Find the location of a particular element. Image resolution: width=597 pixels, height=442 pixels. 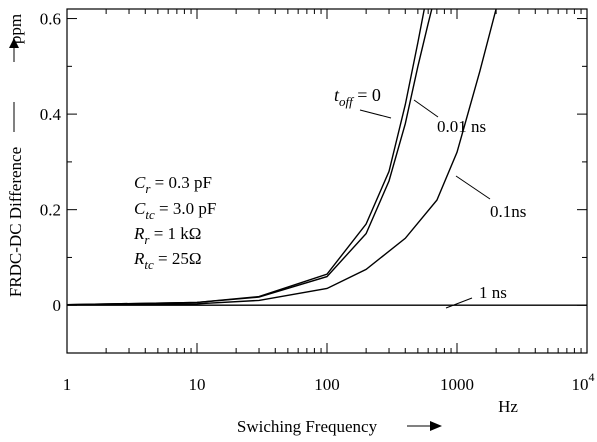

parameter-val: = 25Ω is located at coordinates (178, 258).